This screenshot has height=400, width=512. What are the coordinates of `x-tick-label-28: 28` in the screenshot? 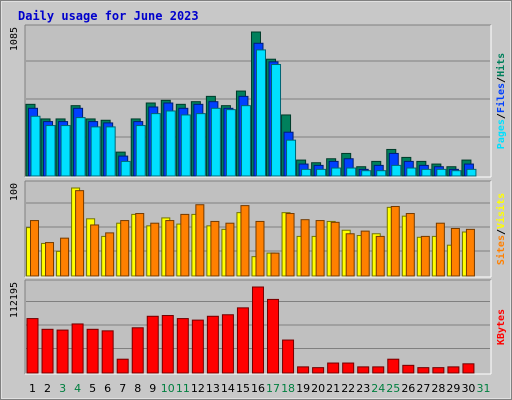 It's located at (438, 388).